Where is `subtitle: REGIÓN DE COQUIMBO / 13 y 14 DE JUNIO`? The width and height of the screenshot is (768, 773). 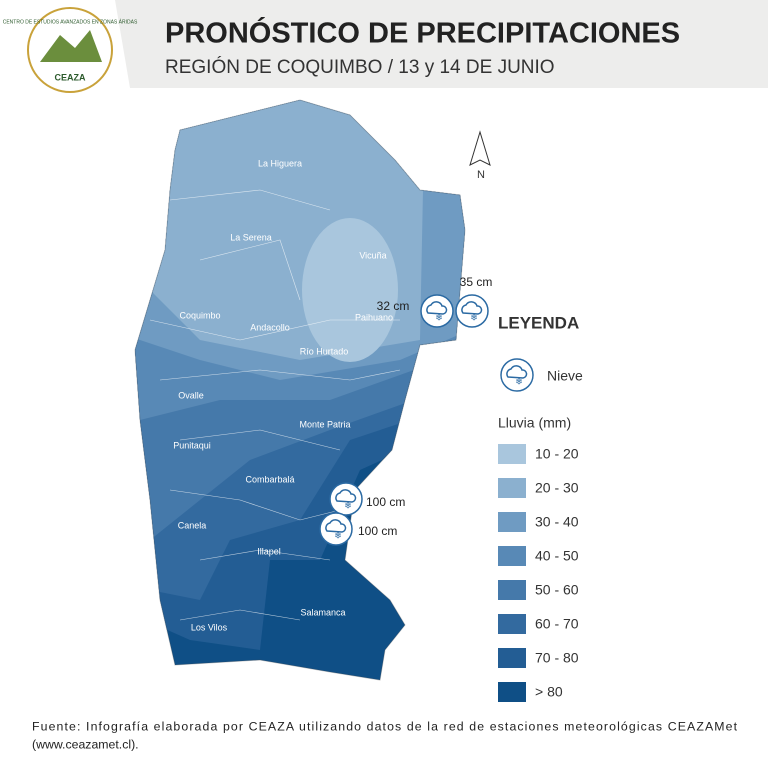
subtitle: REGIÓN DE COQUIMBO / 13 y 14 DE JUNIO is located at coordinates (360, 67).